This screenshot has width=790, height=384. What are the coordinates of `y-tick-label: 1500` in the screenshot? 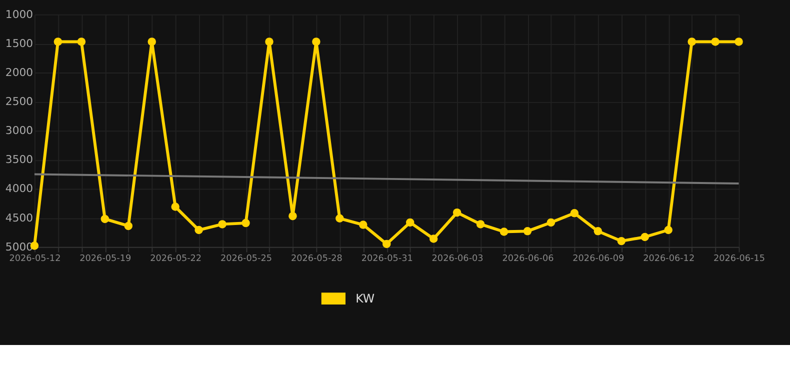 It's located at (19, 43).